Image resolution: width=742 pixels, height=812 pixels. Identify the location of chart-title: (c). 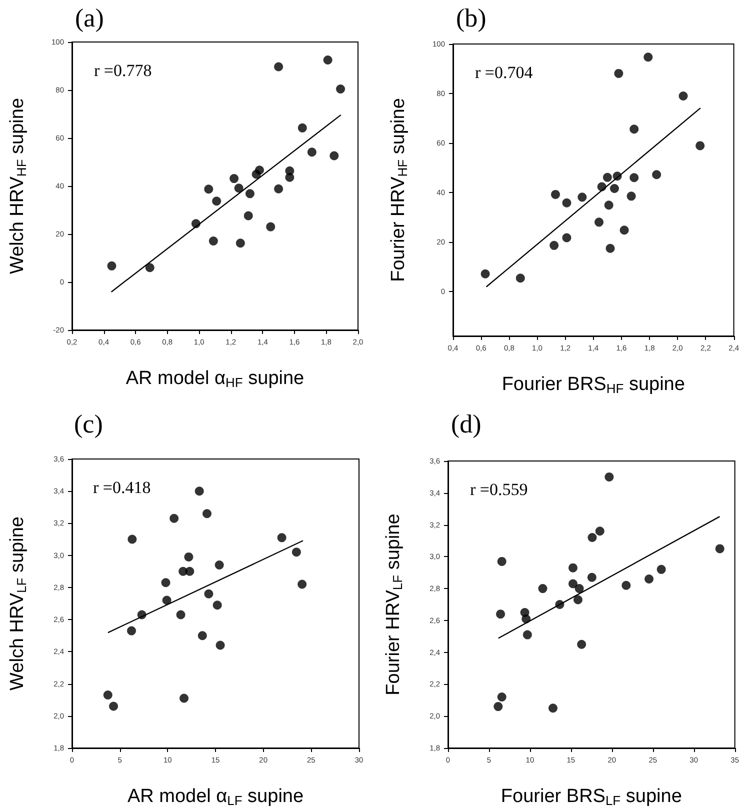
(88, 424).